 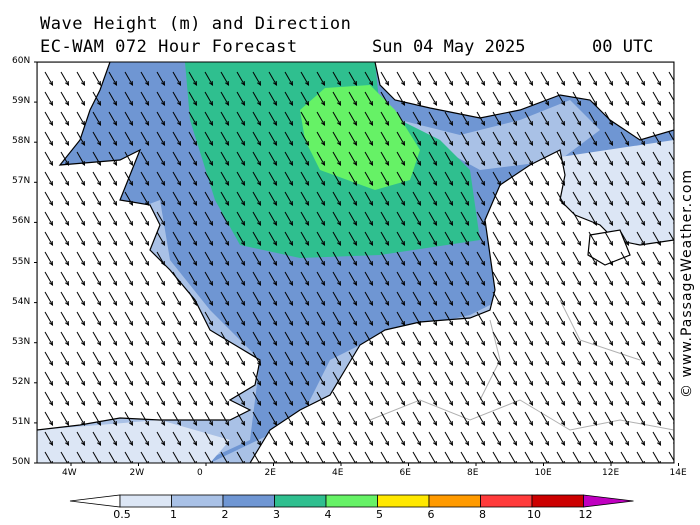 I want to click on lat-label: 56N, so click(x=21, y=221).